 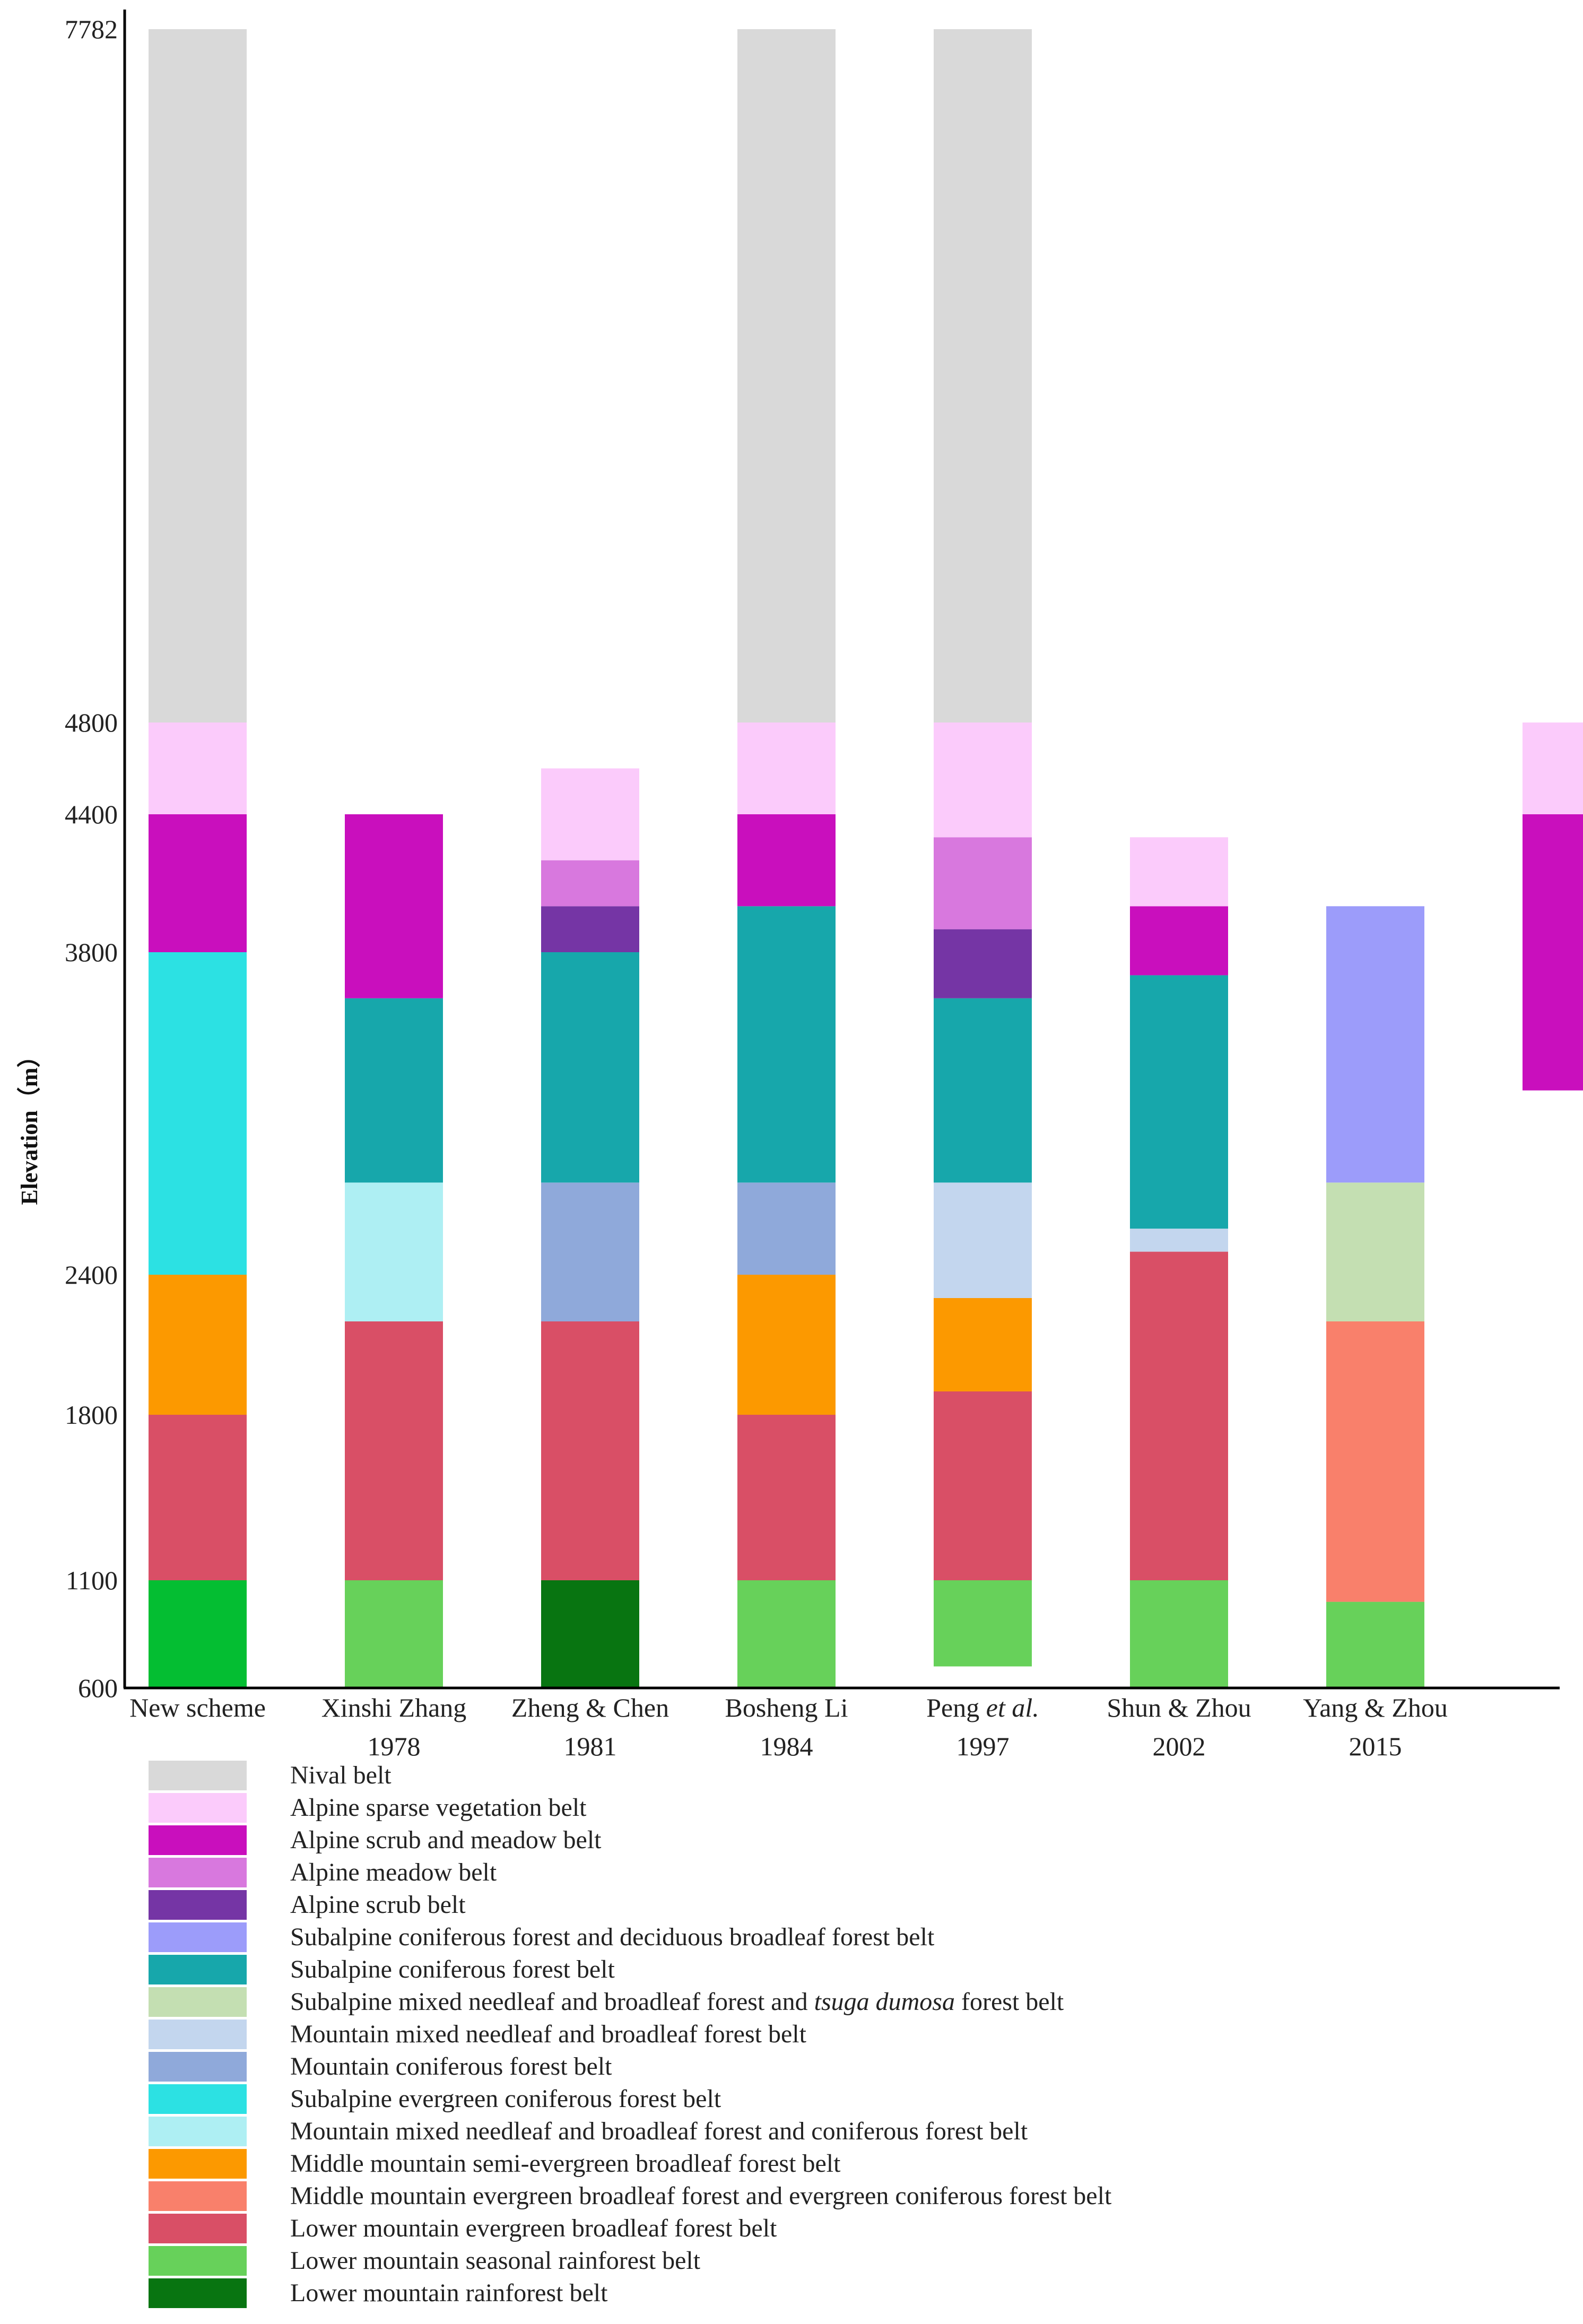 I want to click on x-category-label: Bosheng Li, so click(x=786, y=1707).